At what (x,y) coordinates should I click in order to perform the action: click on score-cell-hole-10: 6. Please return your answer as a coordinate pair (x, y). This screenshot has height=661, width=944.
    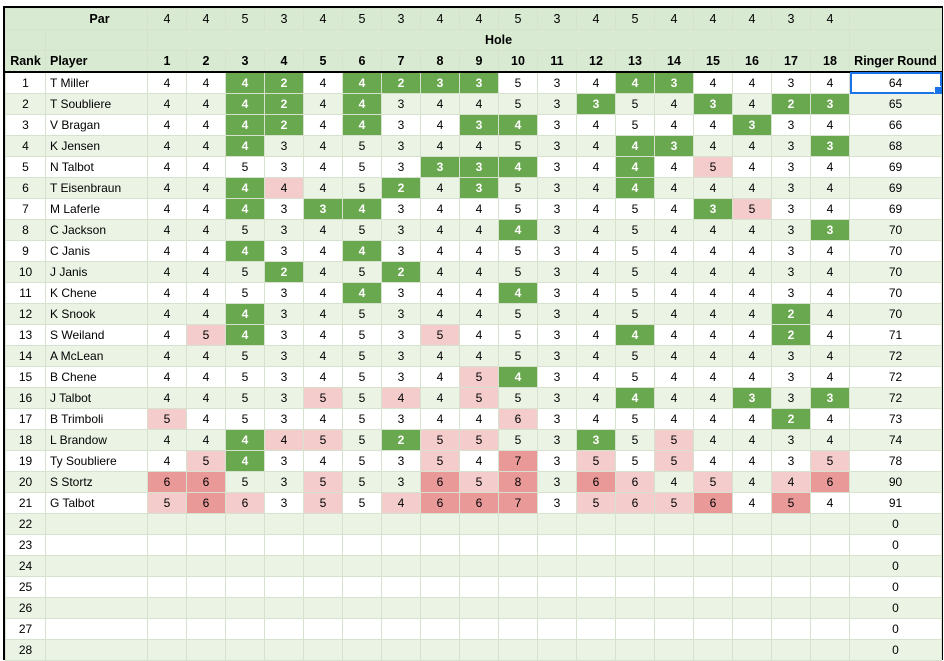
    Looking at the image, I should click on (518, 419).